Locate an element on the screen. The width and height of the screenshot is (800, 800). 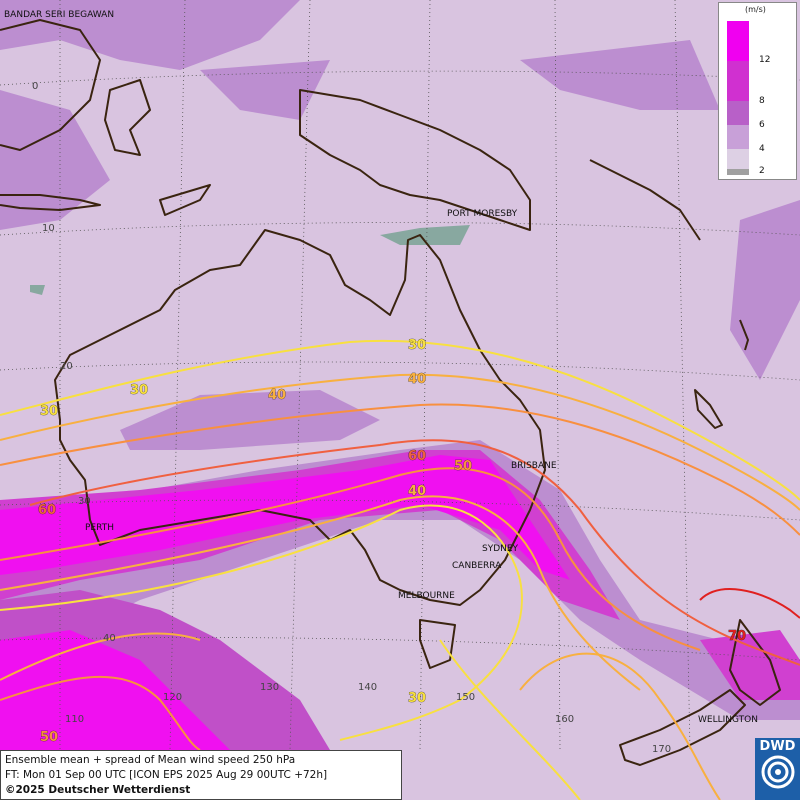
dwd-logo: DWD is located at coordinates (777, 769).